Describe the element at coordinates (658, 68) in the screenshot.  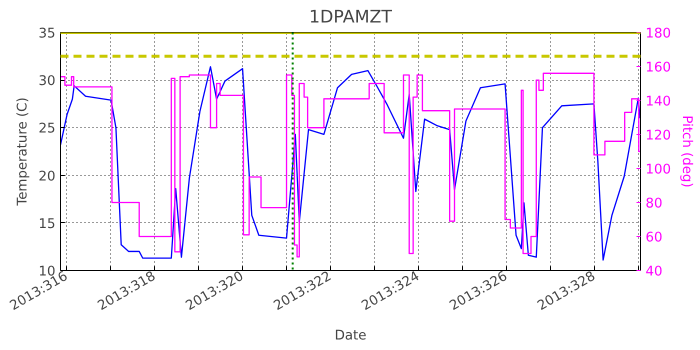
I see `y2-tick-label: 160` at that location.